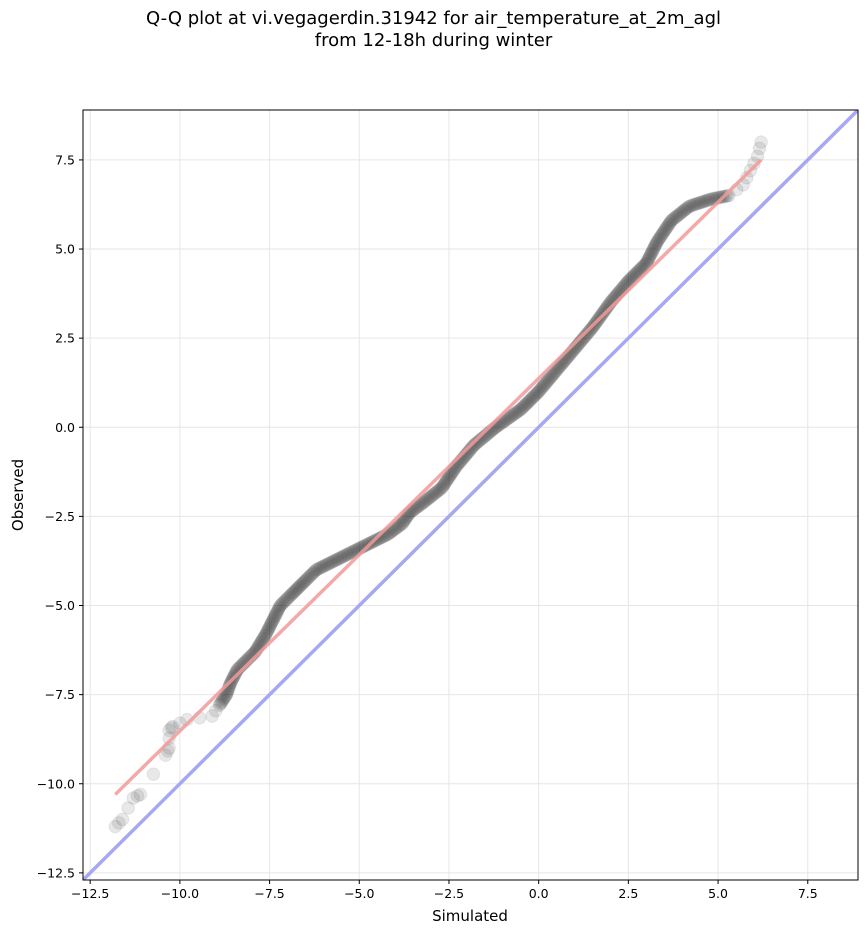  What do you see at coordinates (56, 783) in the screenshot?
I see `y-tick-label: −10.0` at bounding box center [56, 783].